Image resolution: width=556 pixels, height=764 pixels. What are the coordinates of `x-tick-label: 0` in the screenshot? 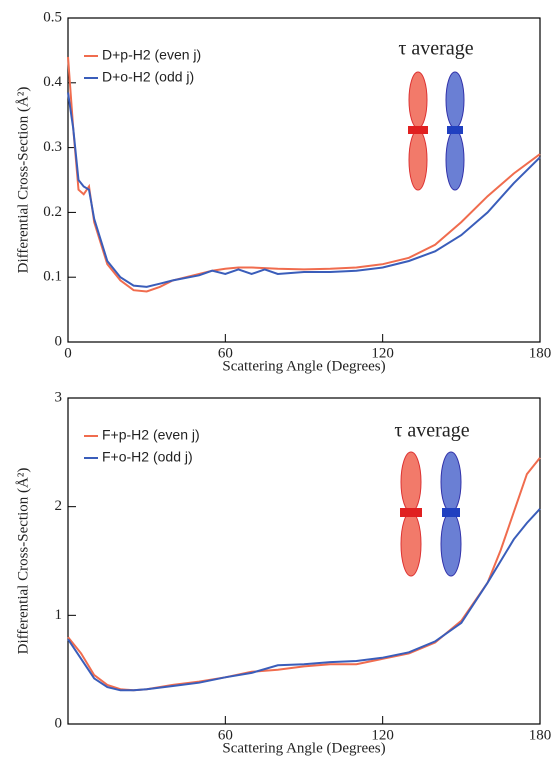 It's located at (68, 353).